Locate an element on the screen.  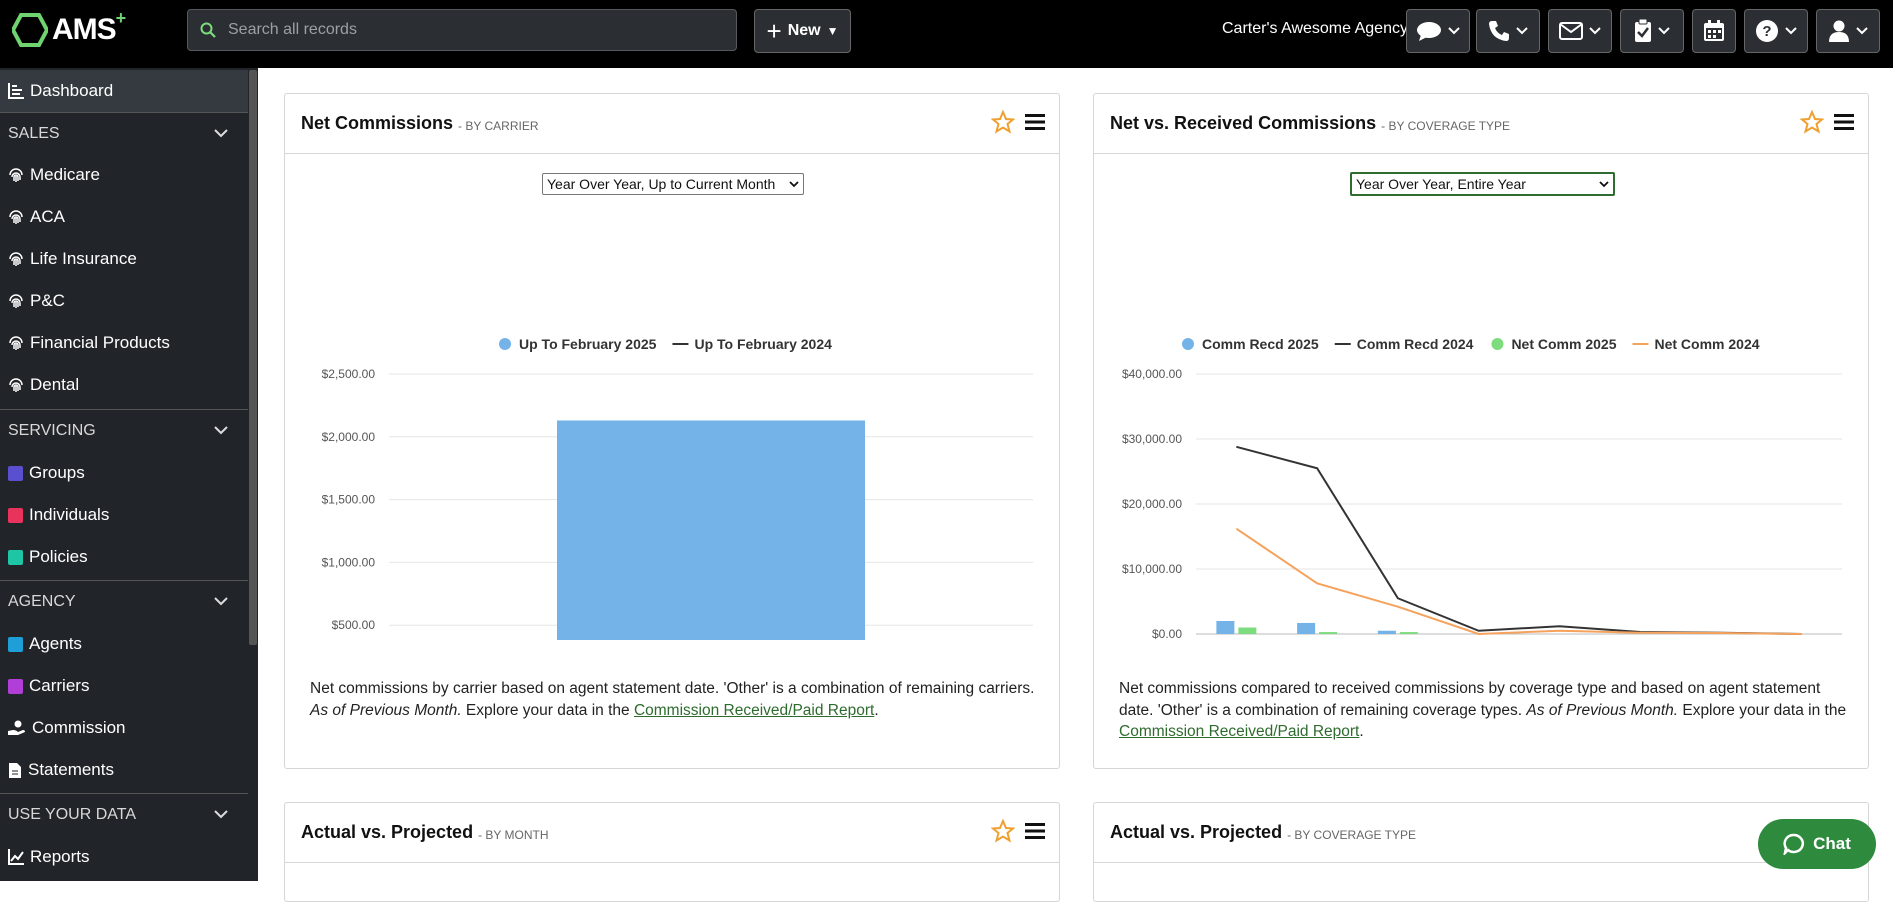
sidebar-item-label: Reports is located at coordinates (60, 856).